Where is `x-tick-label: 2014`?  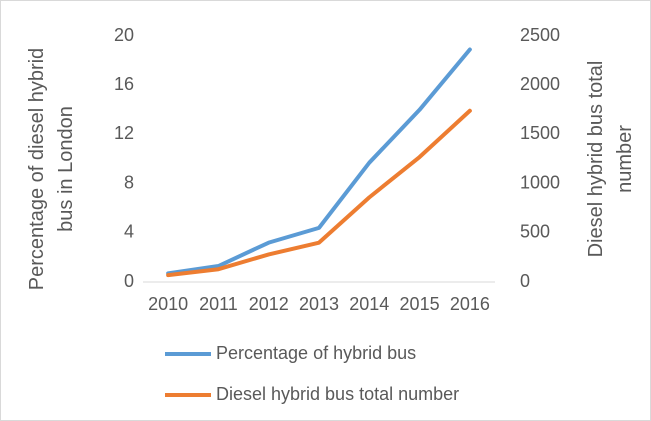
x-tick-label: 2014 is located at coordinates (369, 304).